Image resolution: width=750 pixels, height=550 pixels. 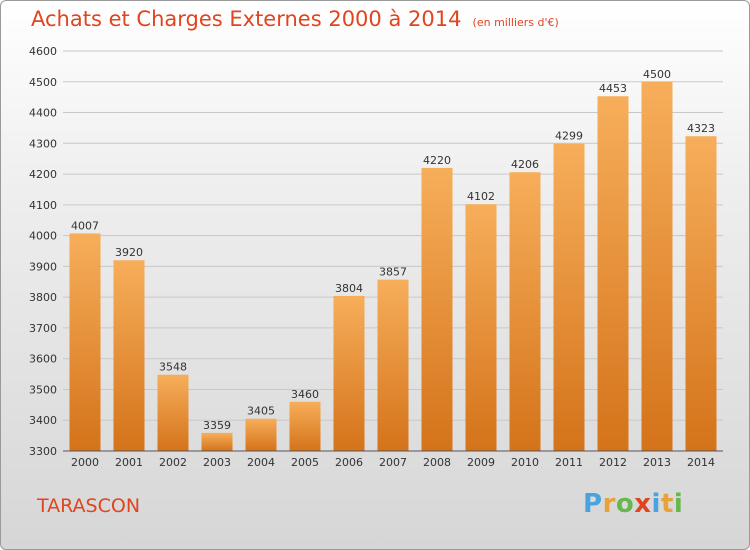 What do you see at coordinates (129, 252) in the screenshot?
I see `value-label-2001: 3920` at bounding box center [129, 252].